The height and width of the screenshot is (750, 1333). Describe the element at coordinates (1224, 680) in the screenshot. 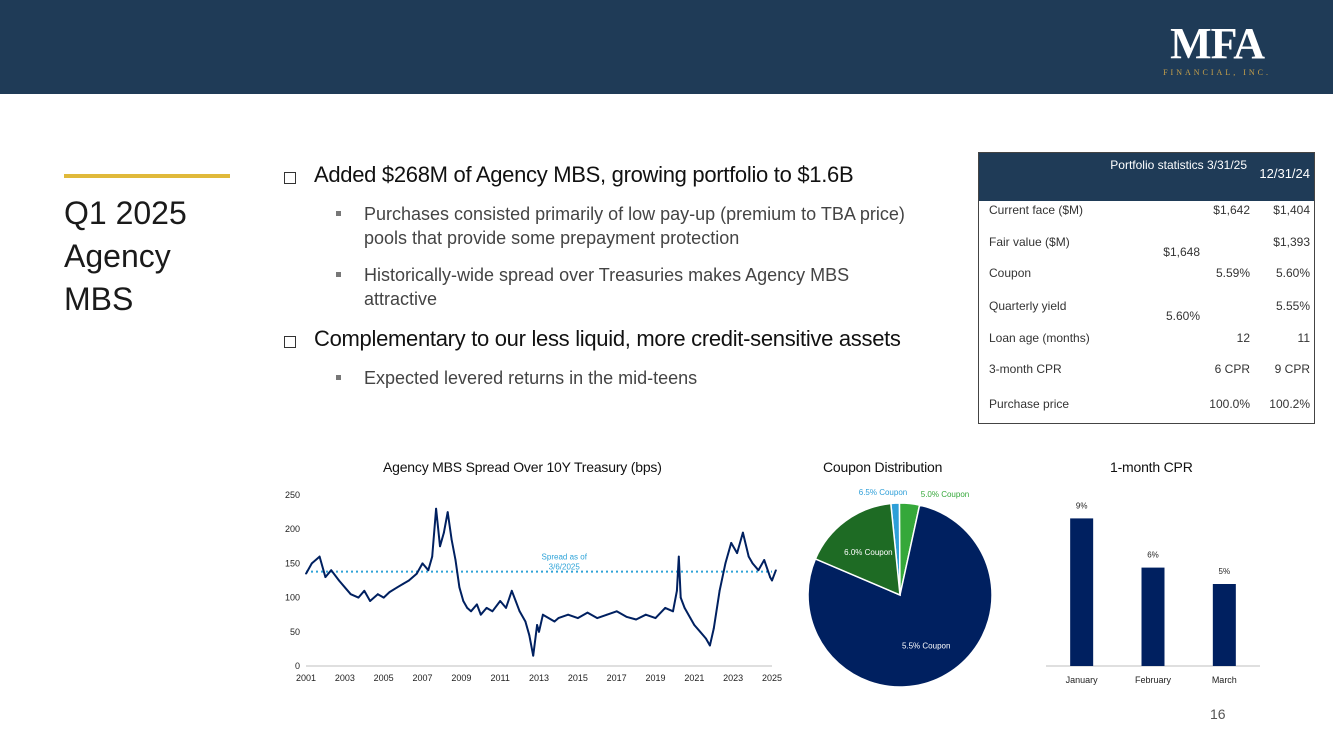

I see `x-tick-label: March` at that location.